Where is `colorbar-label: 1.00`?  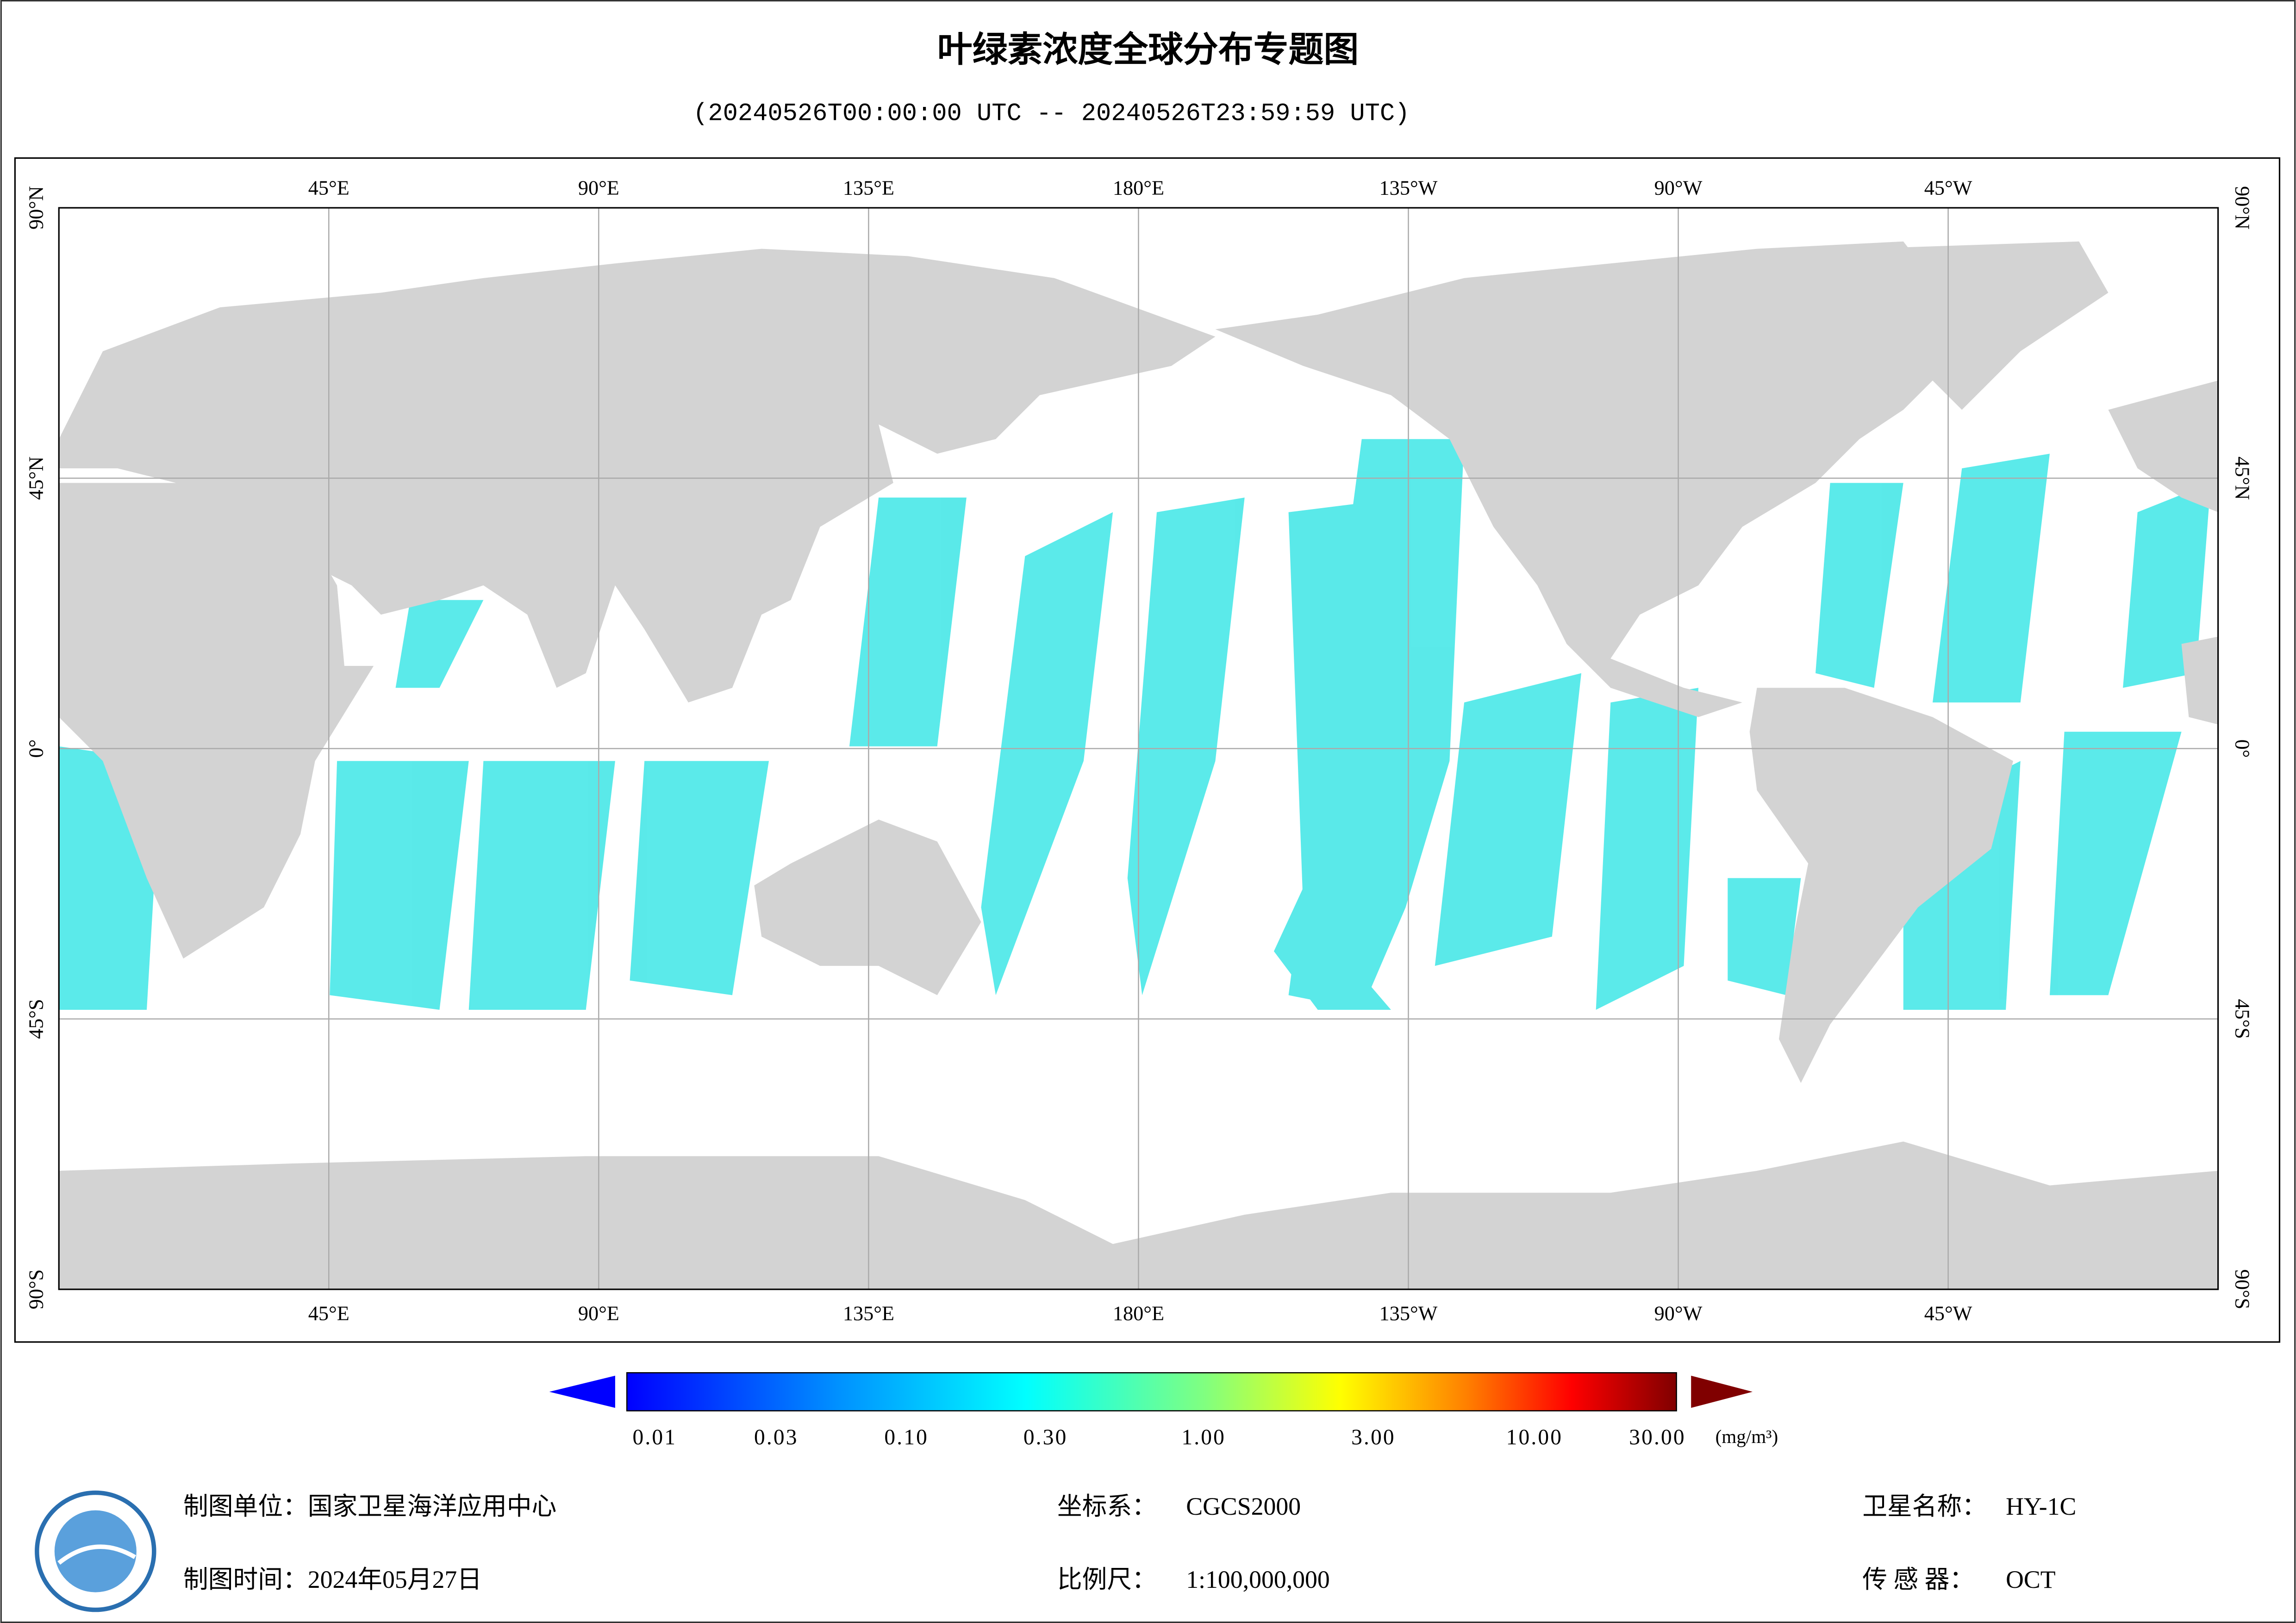
colorbar-label: 1.00 is located at coordinates (1203, 1437).